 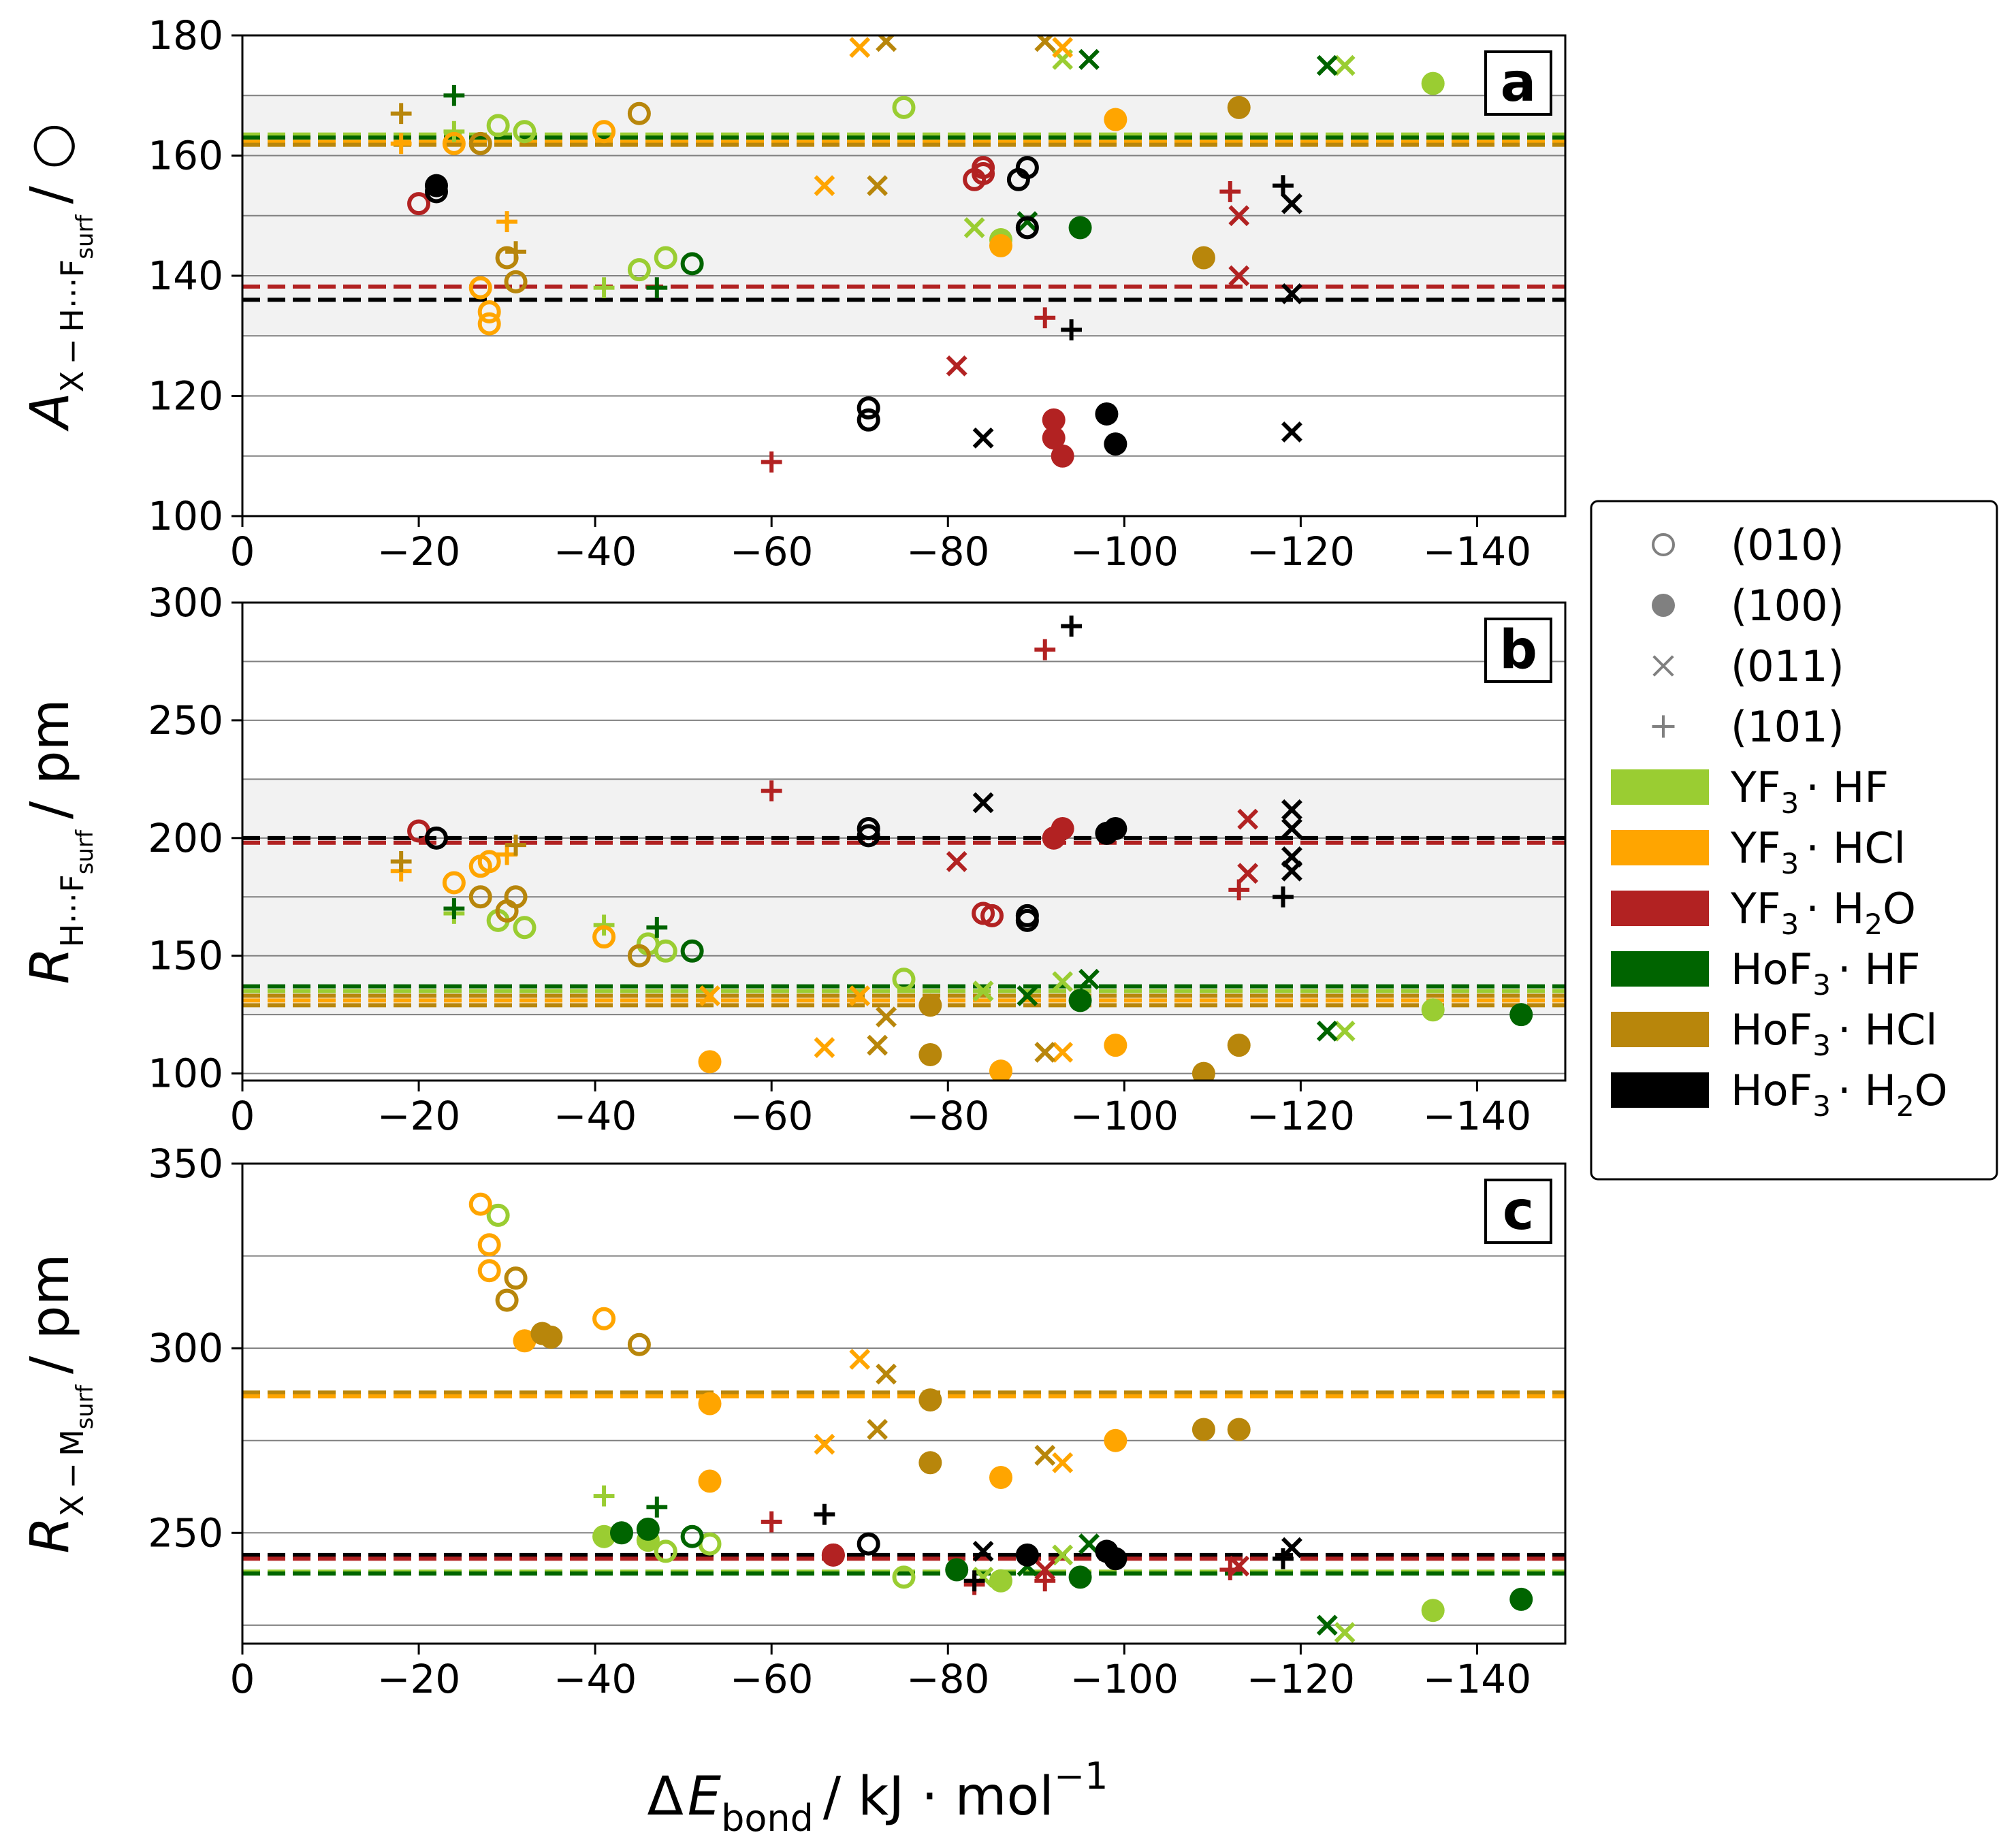 What do you see at coordinates (1660, 847) in the screenshot?
I see `legend-swatch-yf3-hcl` at bounding box center [1660, 847].